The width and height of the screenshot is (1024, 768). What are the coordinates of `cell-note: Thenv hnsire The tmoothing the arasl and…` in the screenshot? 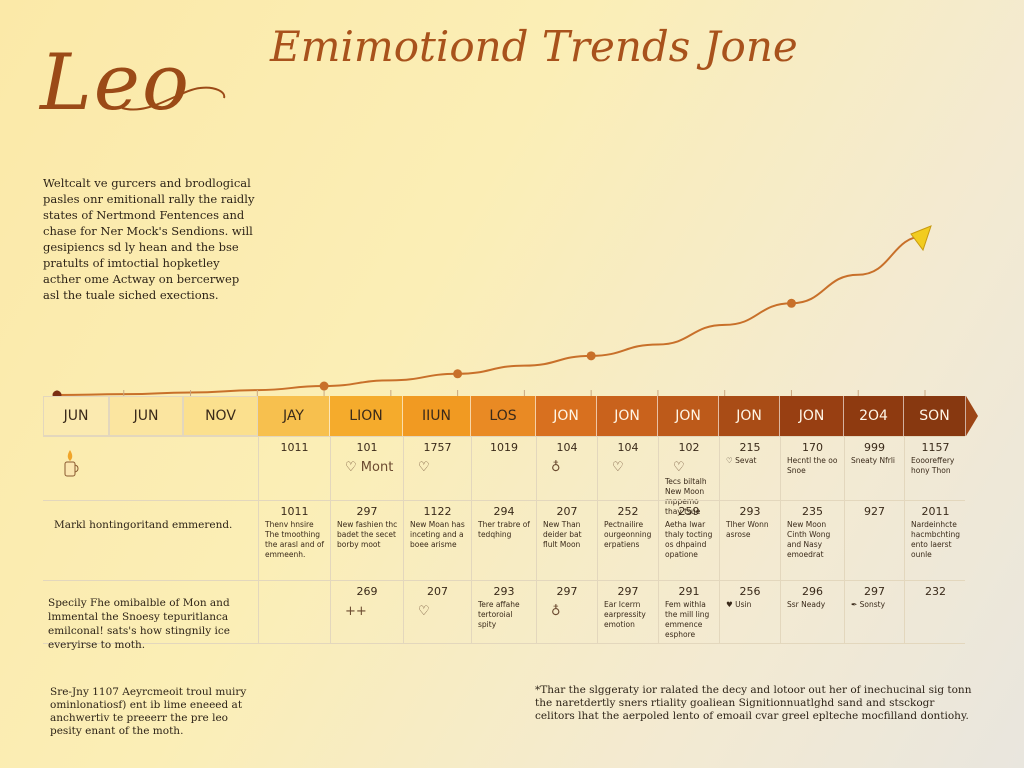 It's located at (295, 539).